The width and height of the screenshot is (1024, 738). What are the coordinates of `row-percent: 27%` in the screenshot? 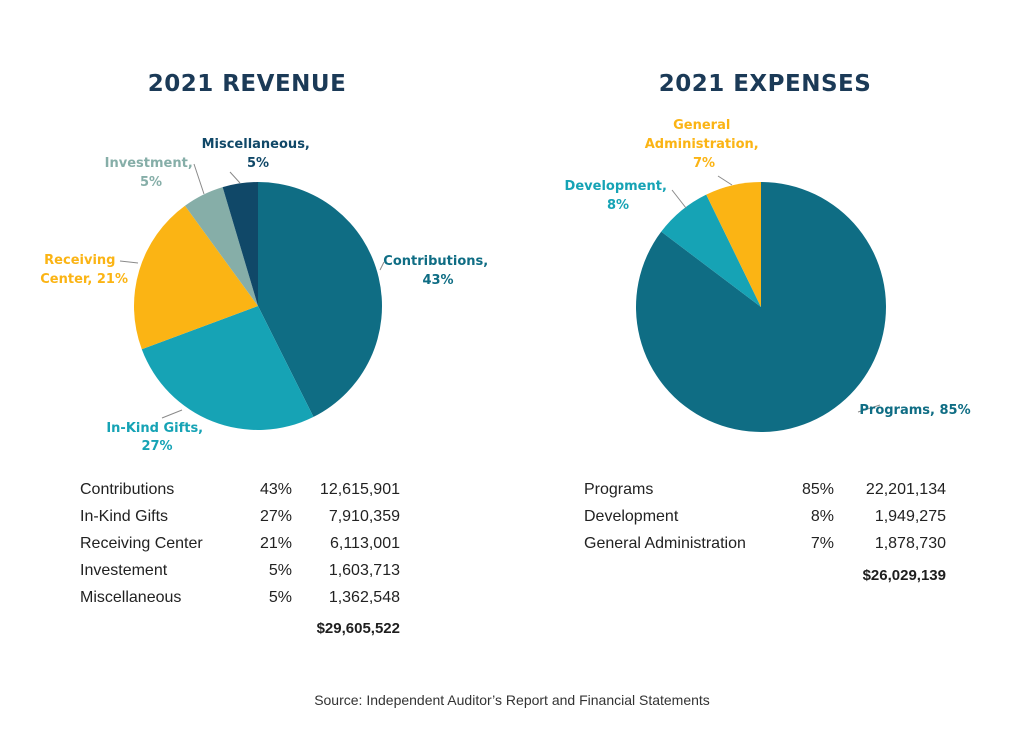 It's located at (275, 516).